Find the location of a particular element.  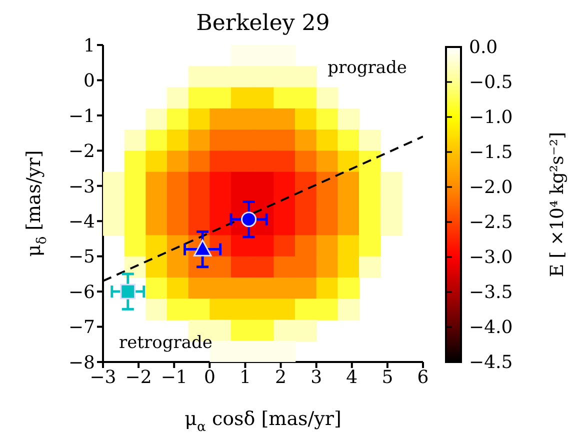

color-bar-label: −1.5 is located at coordinates (491, 152).